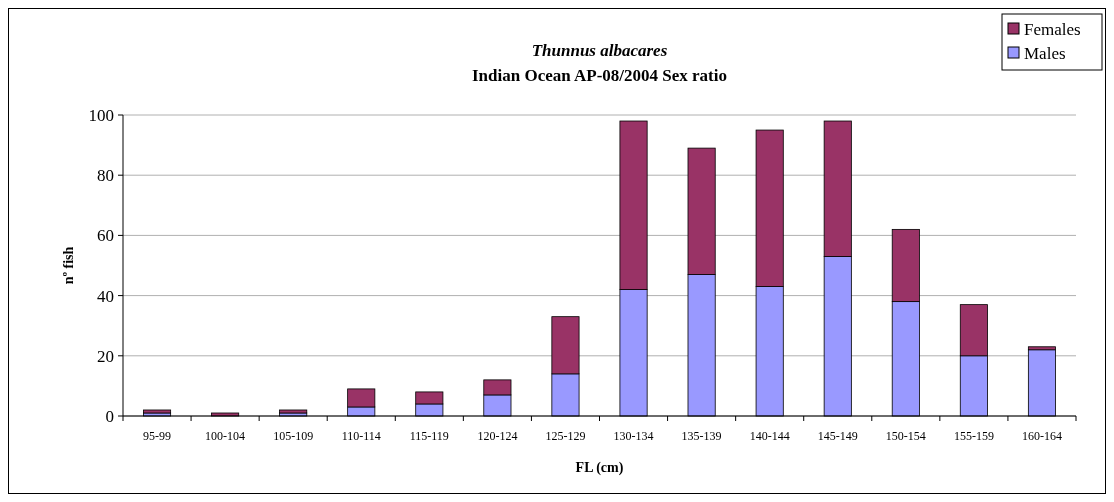  I want to click on y-tick-label: 80, so click(105, 176).